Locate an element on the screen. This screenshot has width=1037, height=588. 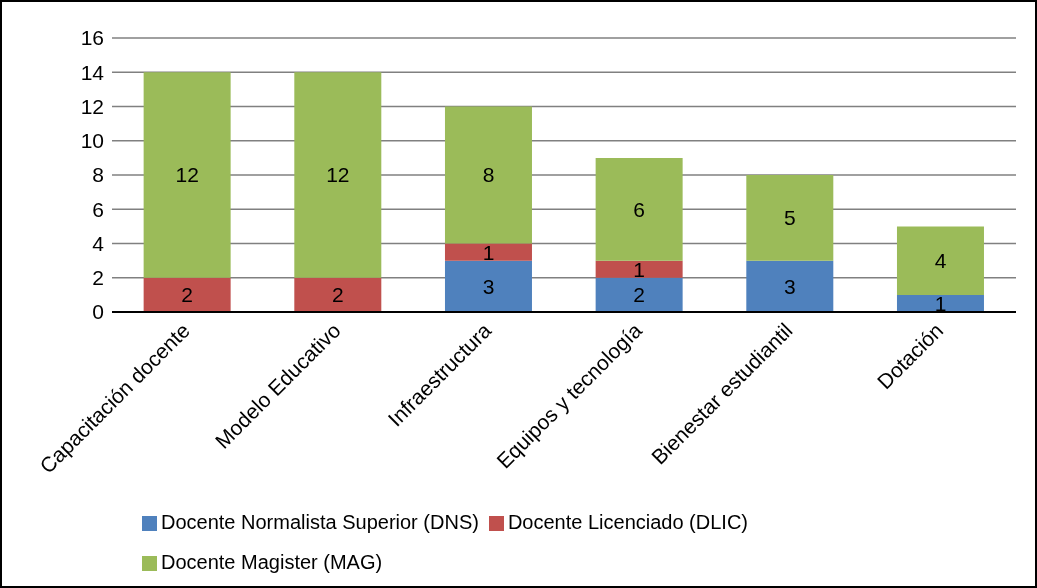
y-tick-label: 14 is located at coordinates (92, 72).